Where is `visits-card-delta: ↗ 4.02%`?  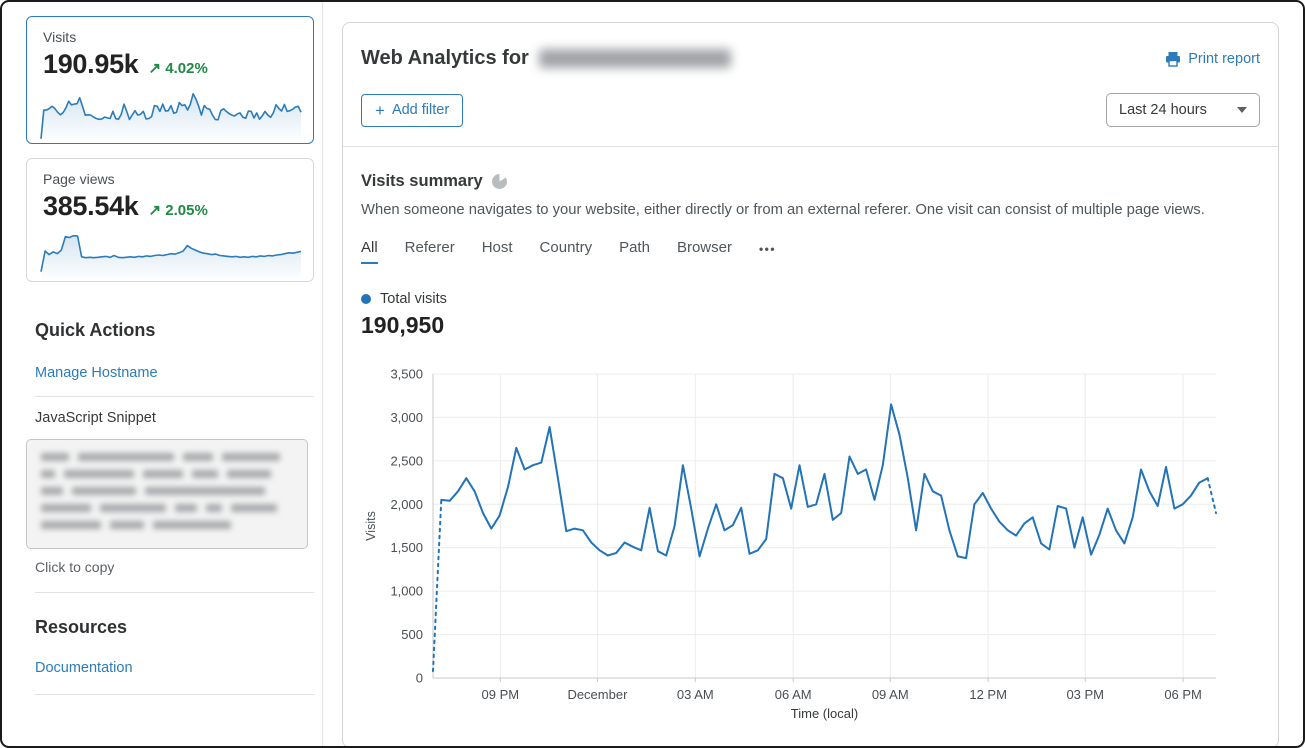 visits-card-delta: ↗ 4.02% is located at coordinates (178, 68).